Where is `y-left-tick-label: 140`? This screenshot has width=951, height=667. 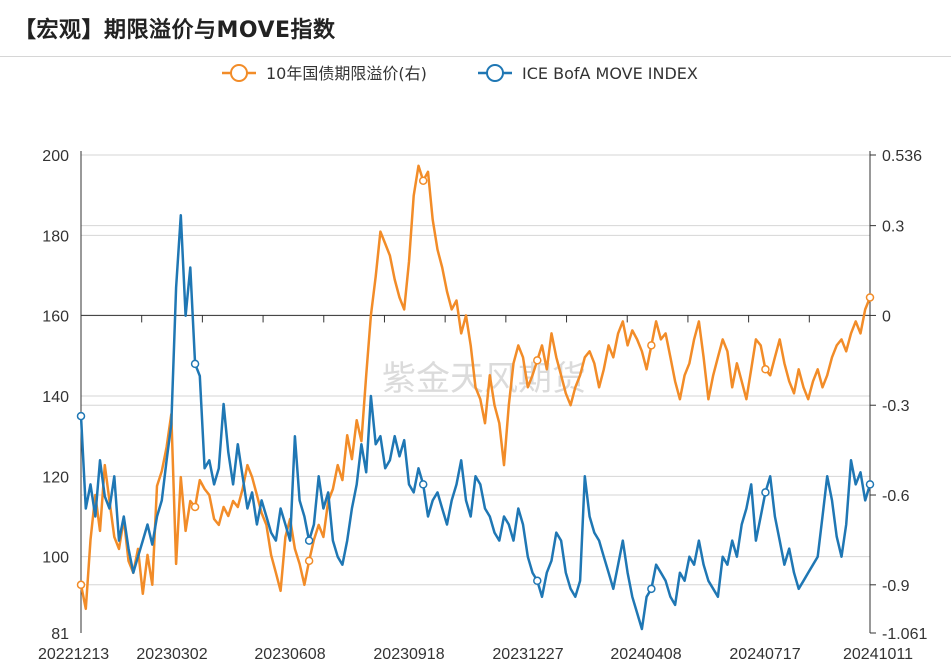
y-left-tick-label: 140 is located at coordinates (55, 397).